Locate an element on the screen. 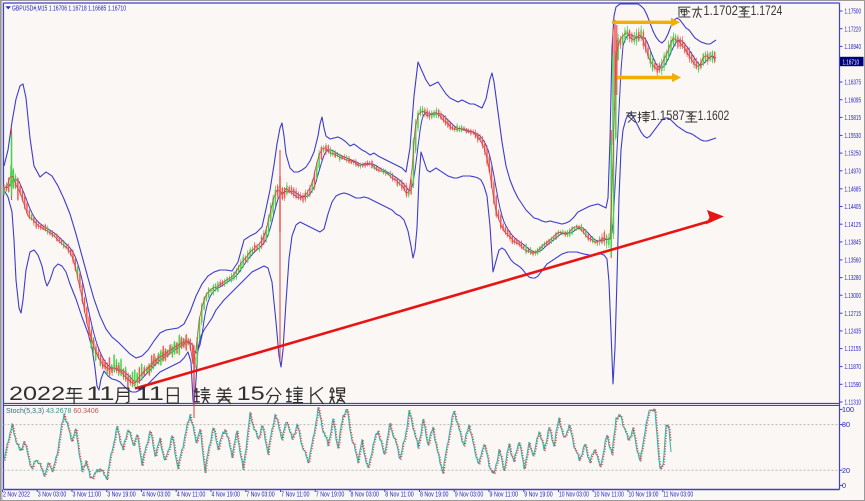 The height and width of the screenshot is (501, 865). svg-text: 4 Nov 03:00 is located at coordinates (156, 494).